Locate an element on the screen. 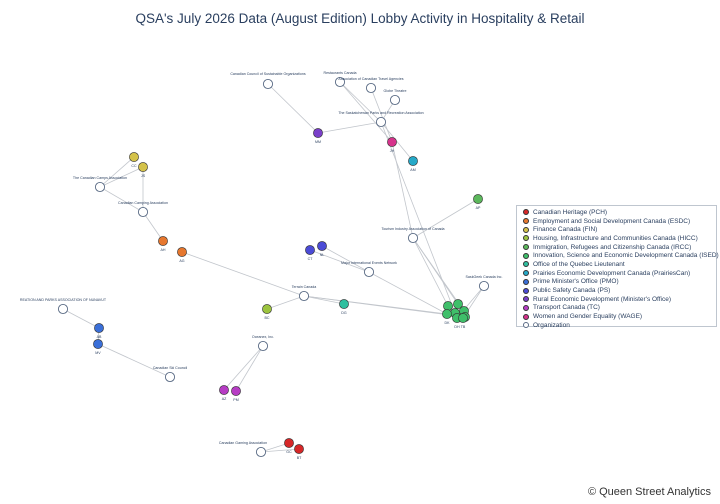  org-label-csc: Canadian Ski Council is located at coordinates (170, 368).